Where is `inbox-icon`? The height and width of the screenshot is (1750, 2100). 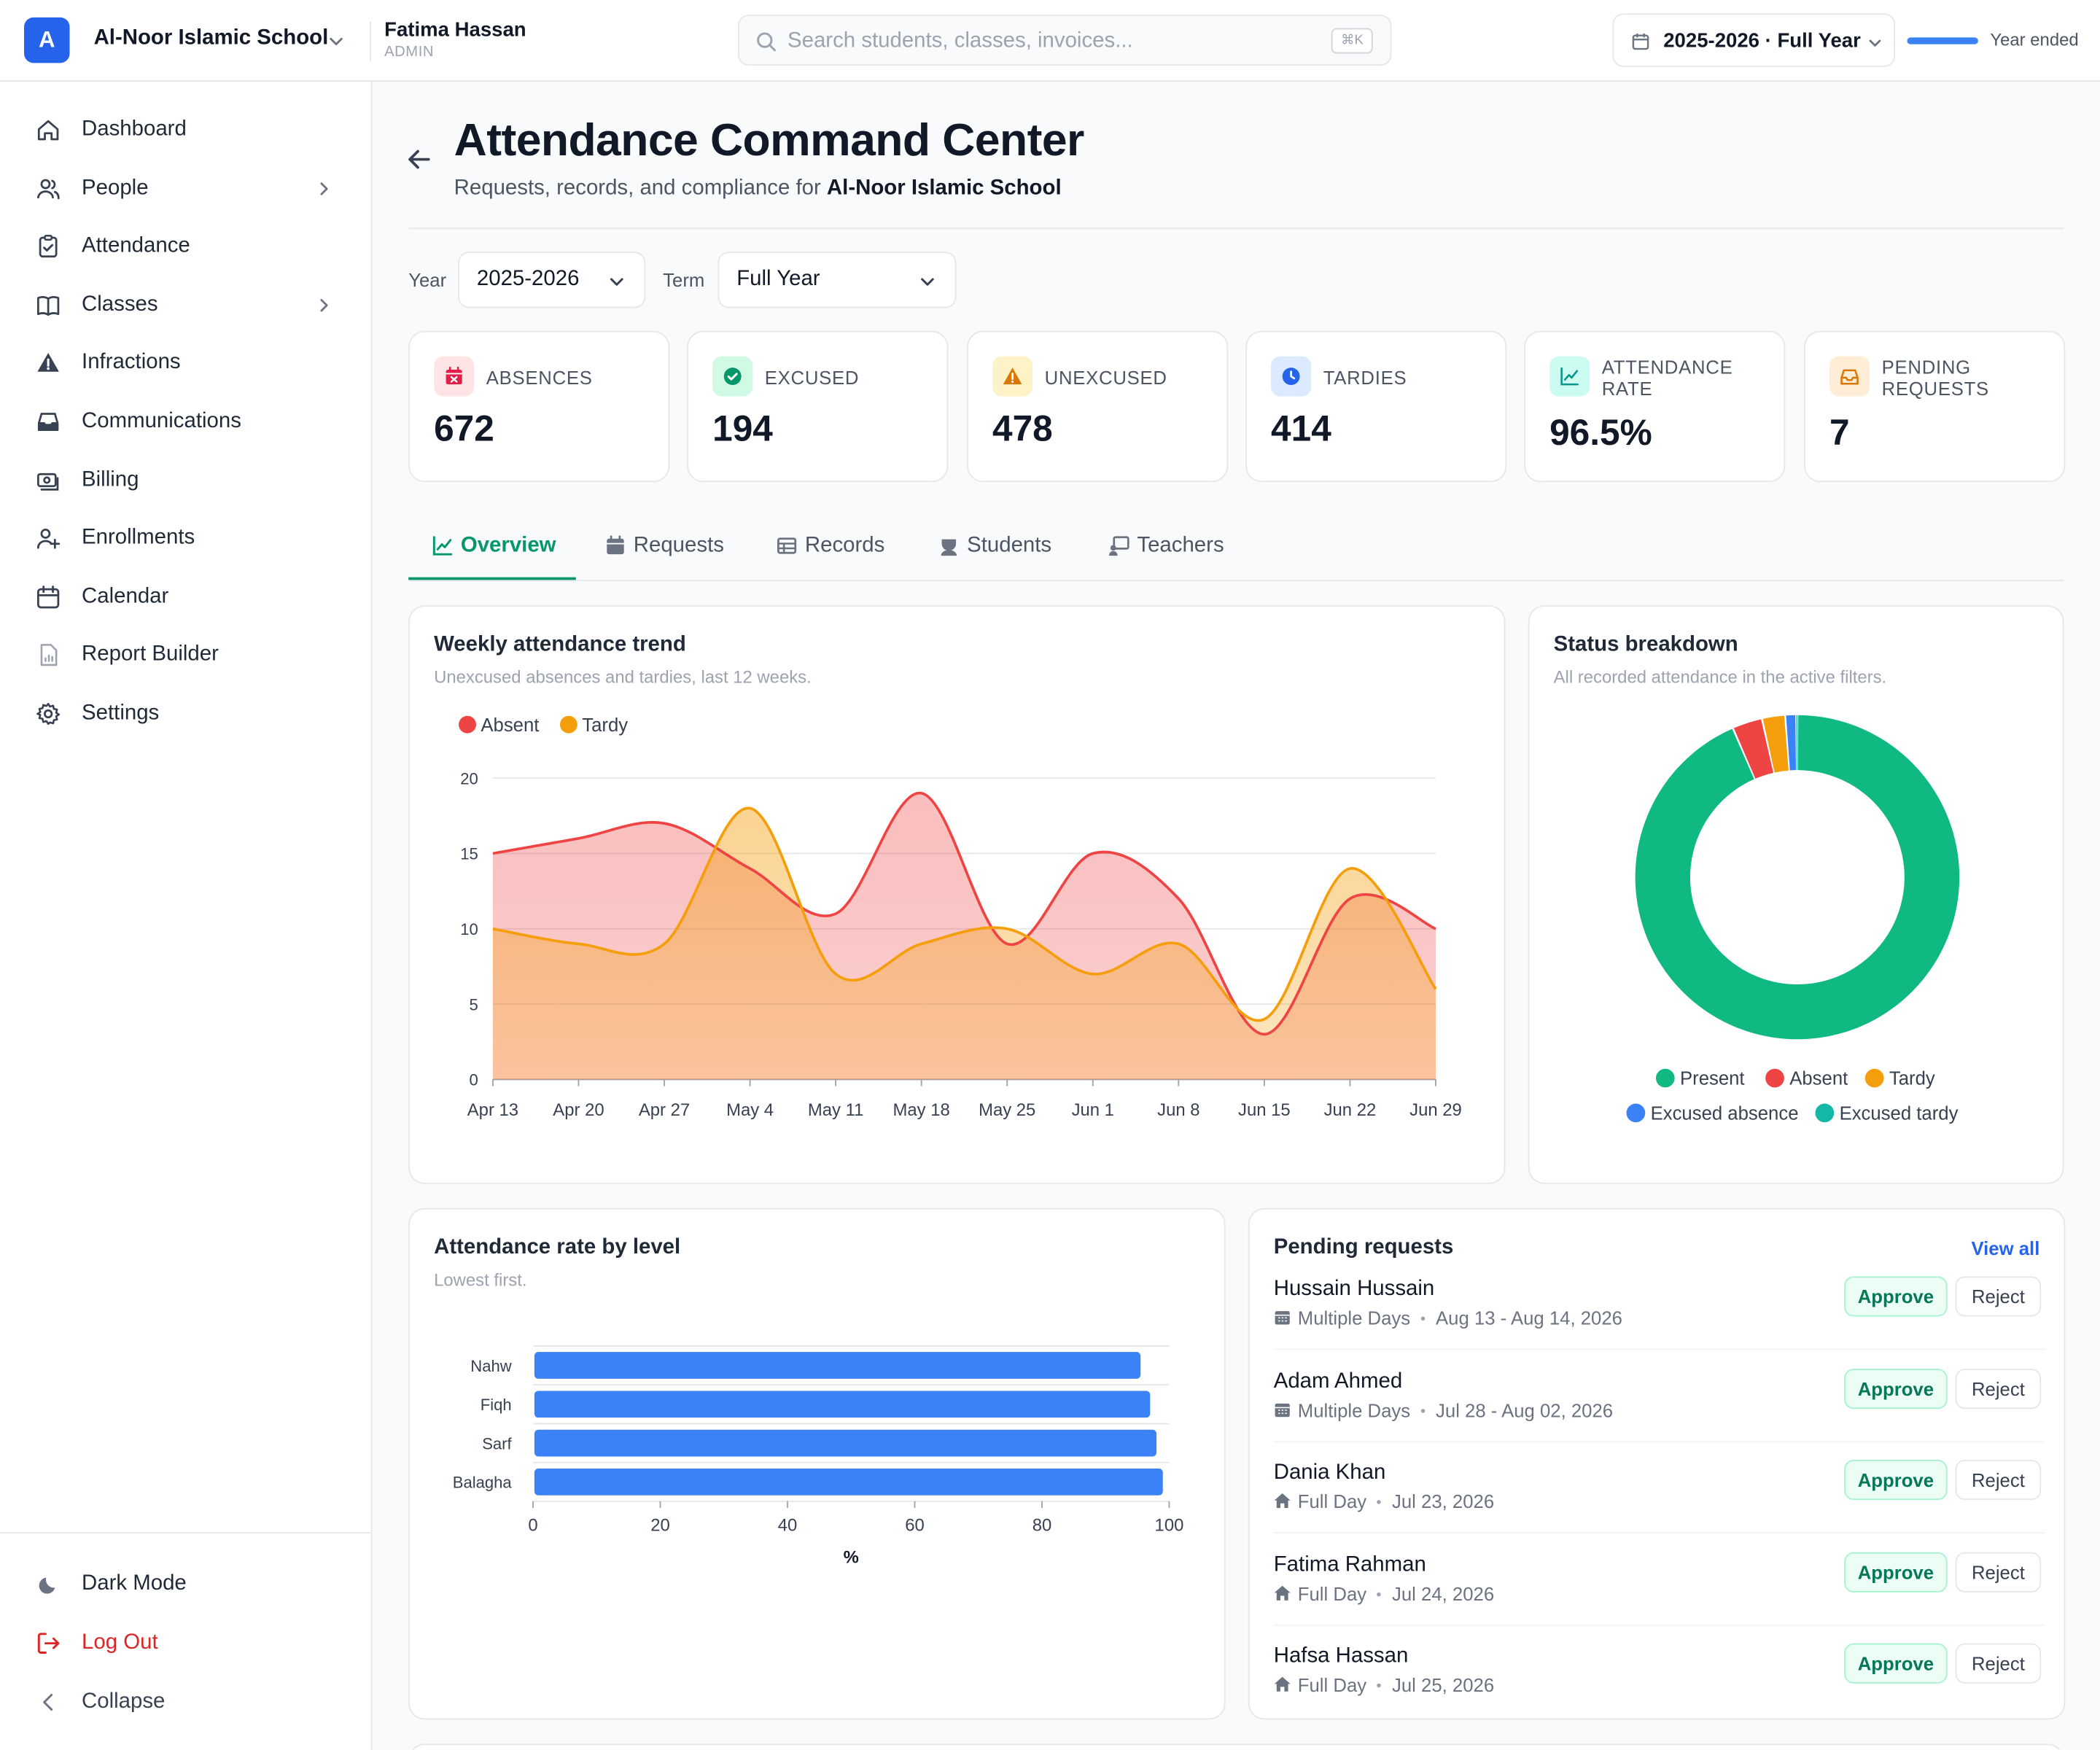
inbox-icon is located at coordinates (1849, 377).